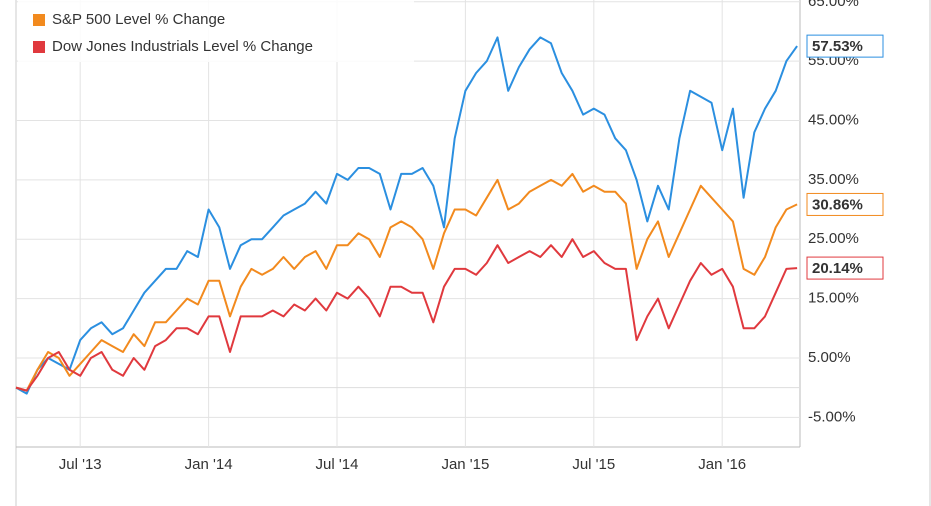 The height and width of the screenshot is (506, 931). I want to click on x-tick-label: Jan '16, so click(722, 464).